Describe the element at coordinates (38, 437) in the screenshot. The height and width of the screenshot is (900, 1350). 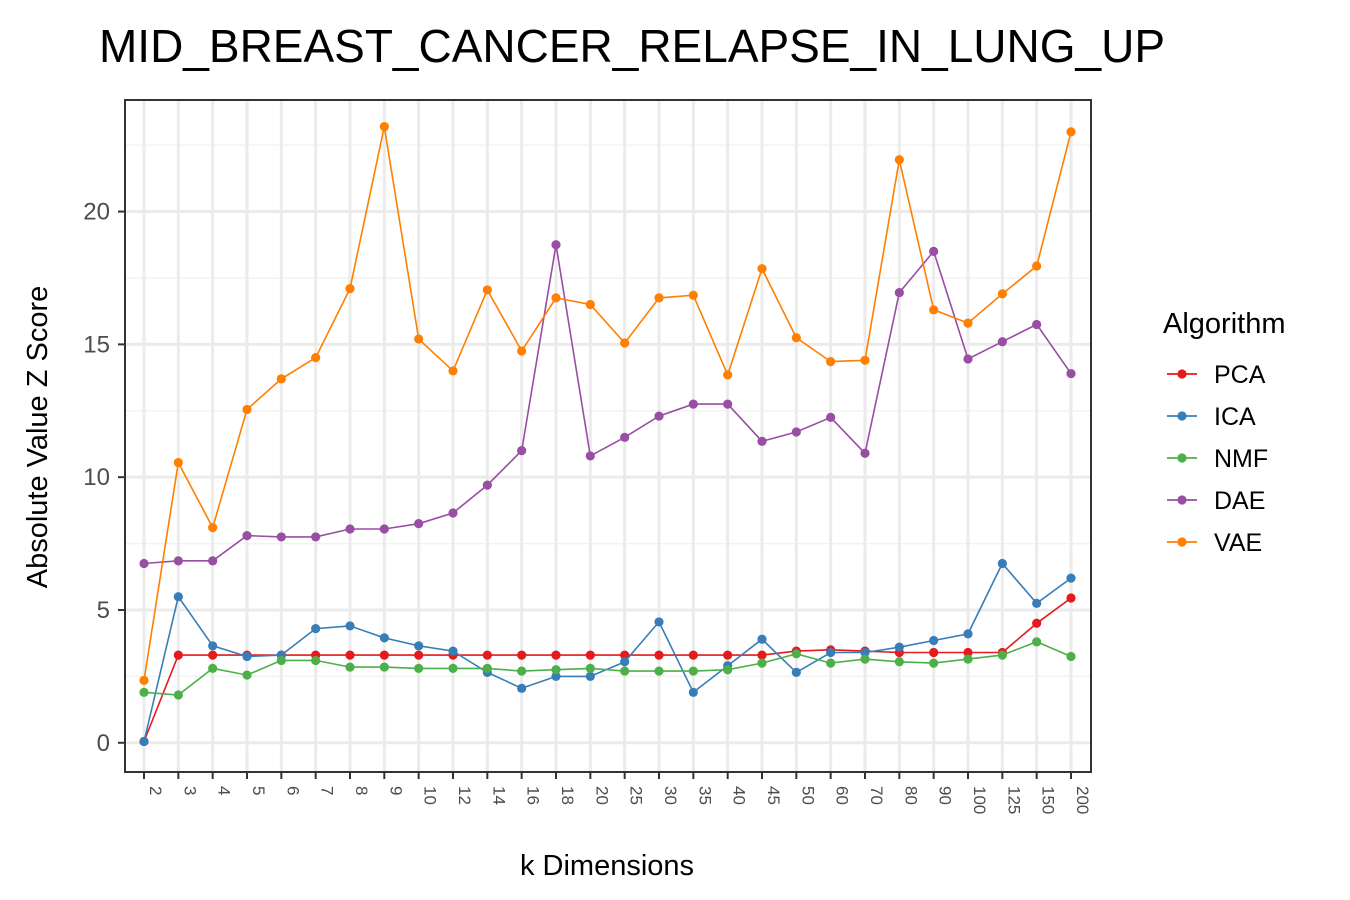
I see `y-axis-label: Absolute Value Z Score` at that location.